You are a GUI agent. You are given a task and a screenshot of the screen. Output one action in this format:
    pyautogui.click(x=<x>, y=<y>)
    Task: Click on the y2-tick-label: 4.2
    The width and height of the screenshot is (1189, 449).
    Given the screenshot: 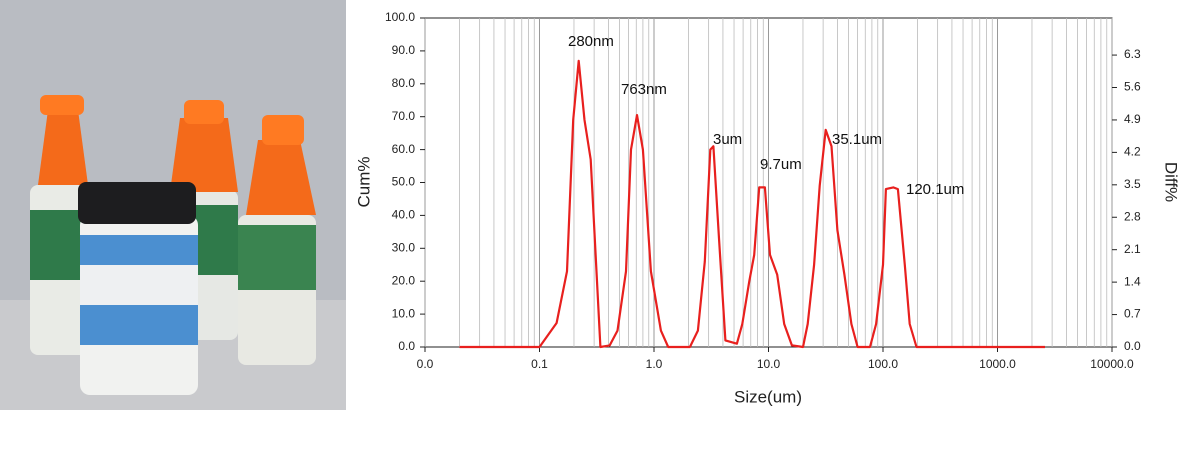 What is the action you would take?
    pyautogui.click(x=1132, y=152)
    